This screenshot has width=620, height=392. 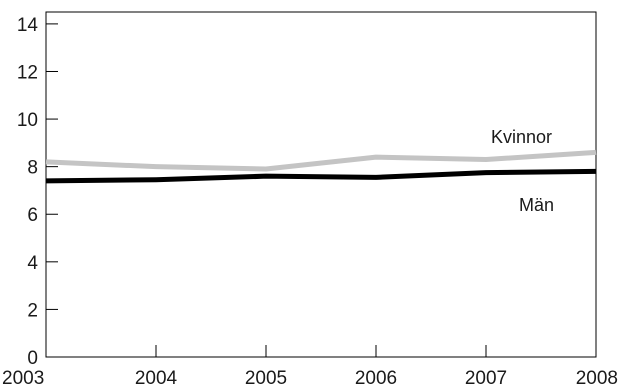 I want to click on y-tick-label: 12, so click(x=27, y=72).